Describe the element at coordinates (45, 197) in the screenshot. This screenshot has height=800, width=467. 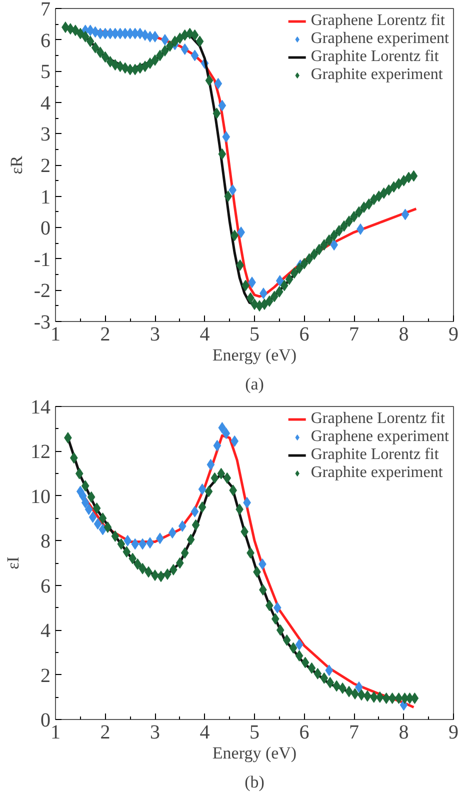
I see `y-tick-label: 1` at that location.